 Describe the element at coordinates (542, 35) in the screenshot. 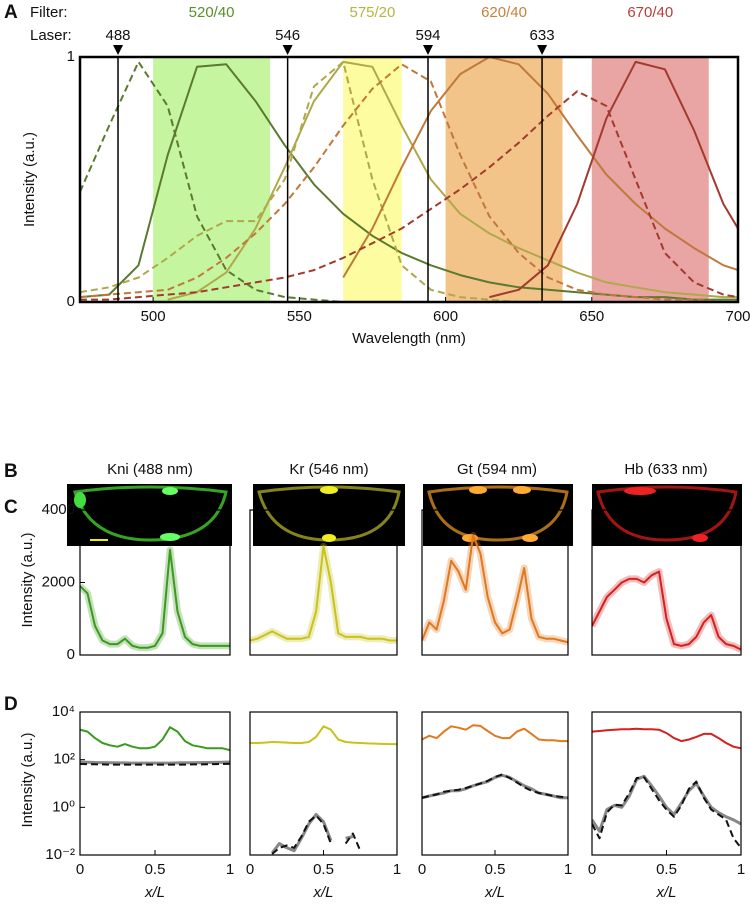

I see `laser-label: 633` at that location.